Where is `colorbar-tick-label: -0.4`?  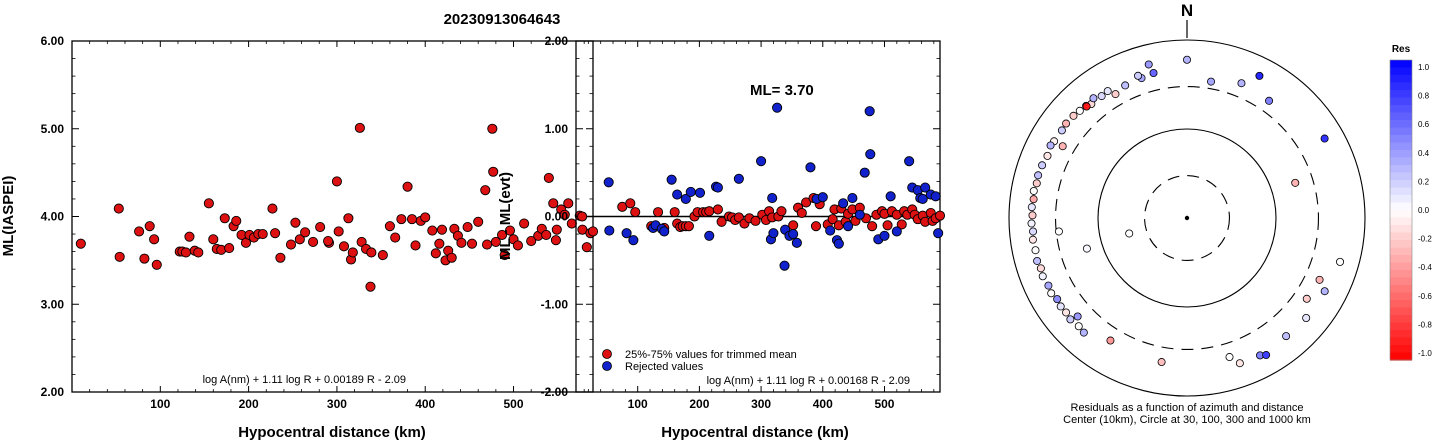 colorbar-tick-label: -0.4 is located at coordinates (1425, 267).